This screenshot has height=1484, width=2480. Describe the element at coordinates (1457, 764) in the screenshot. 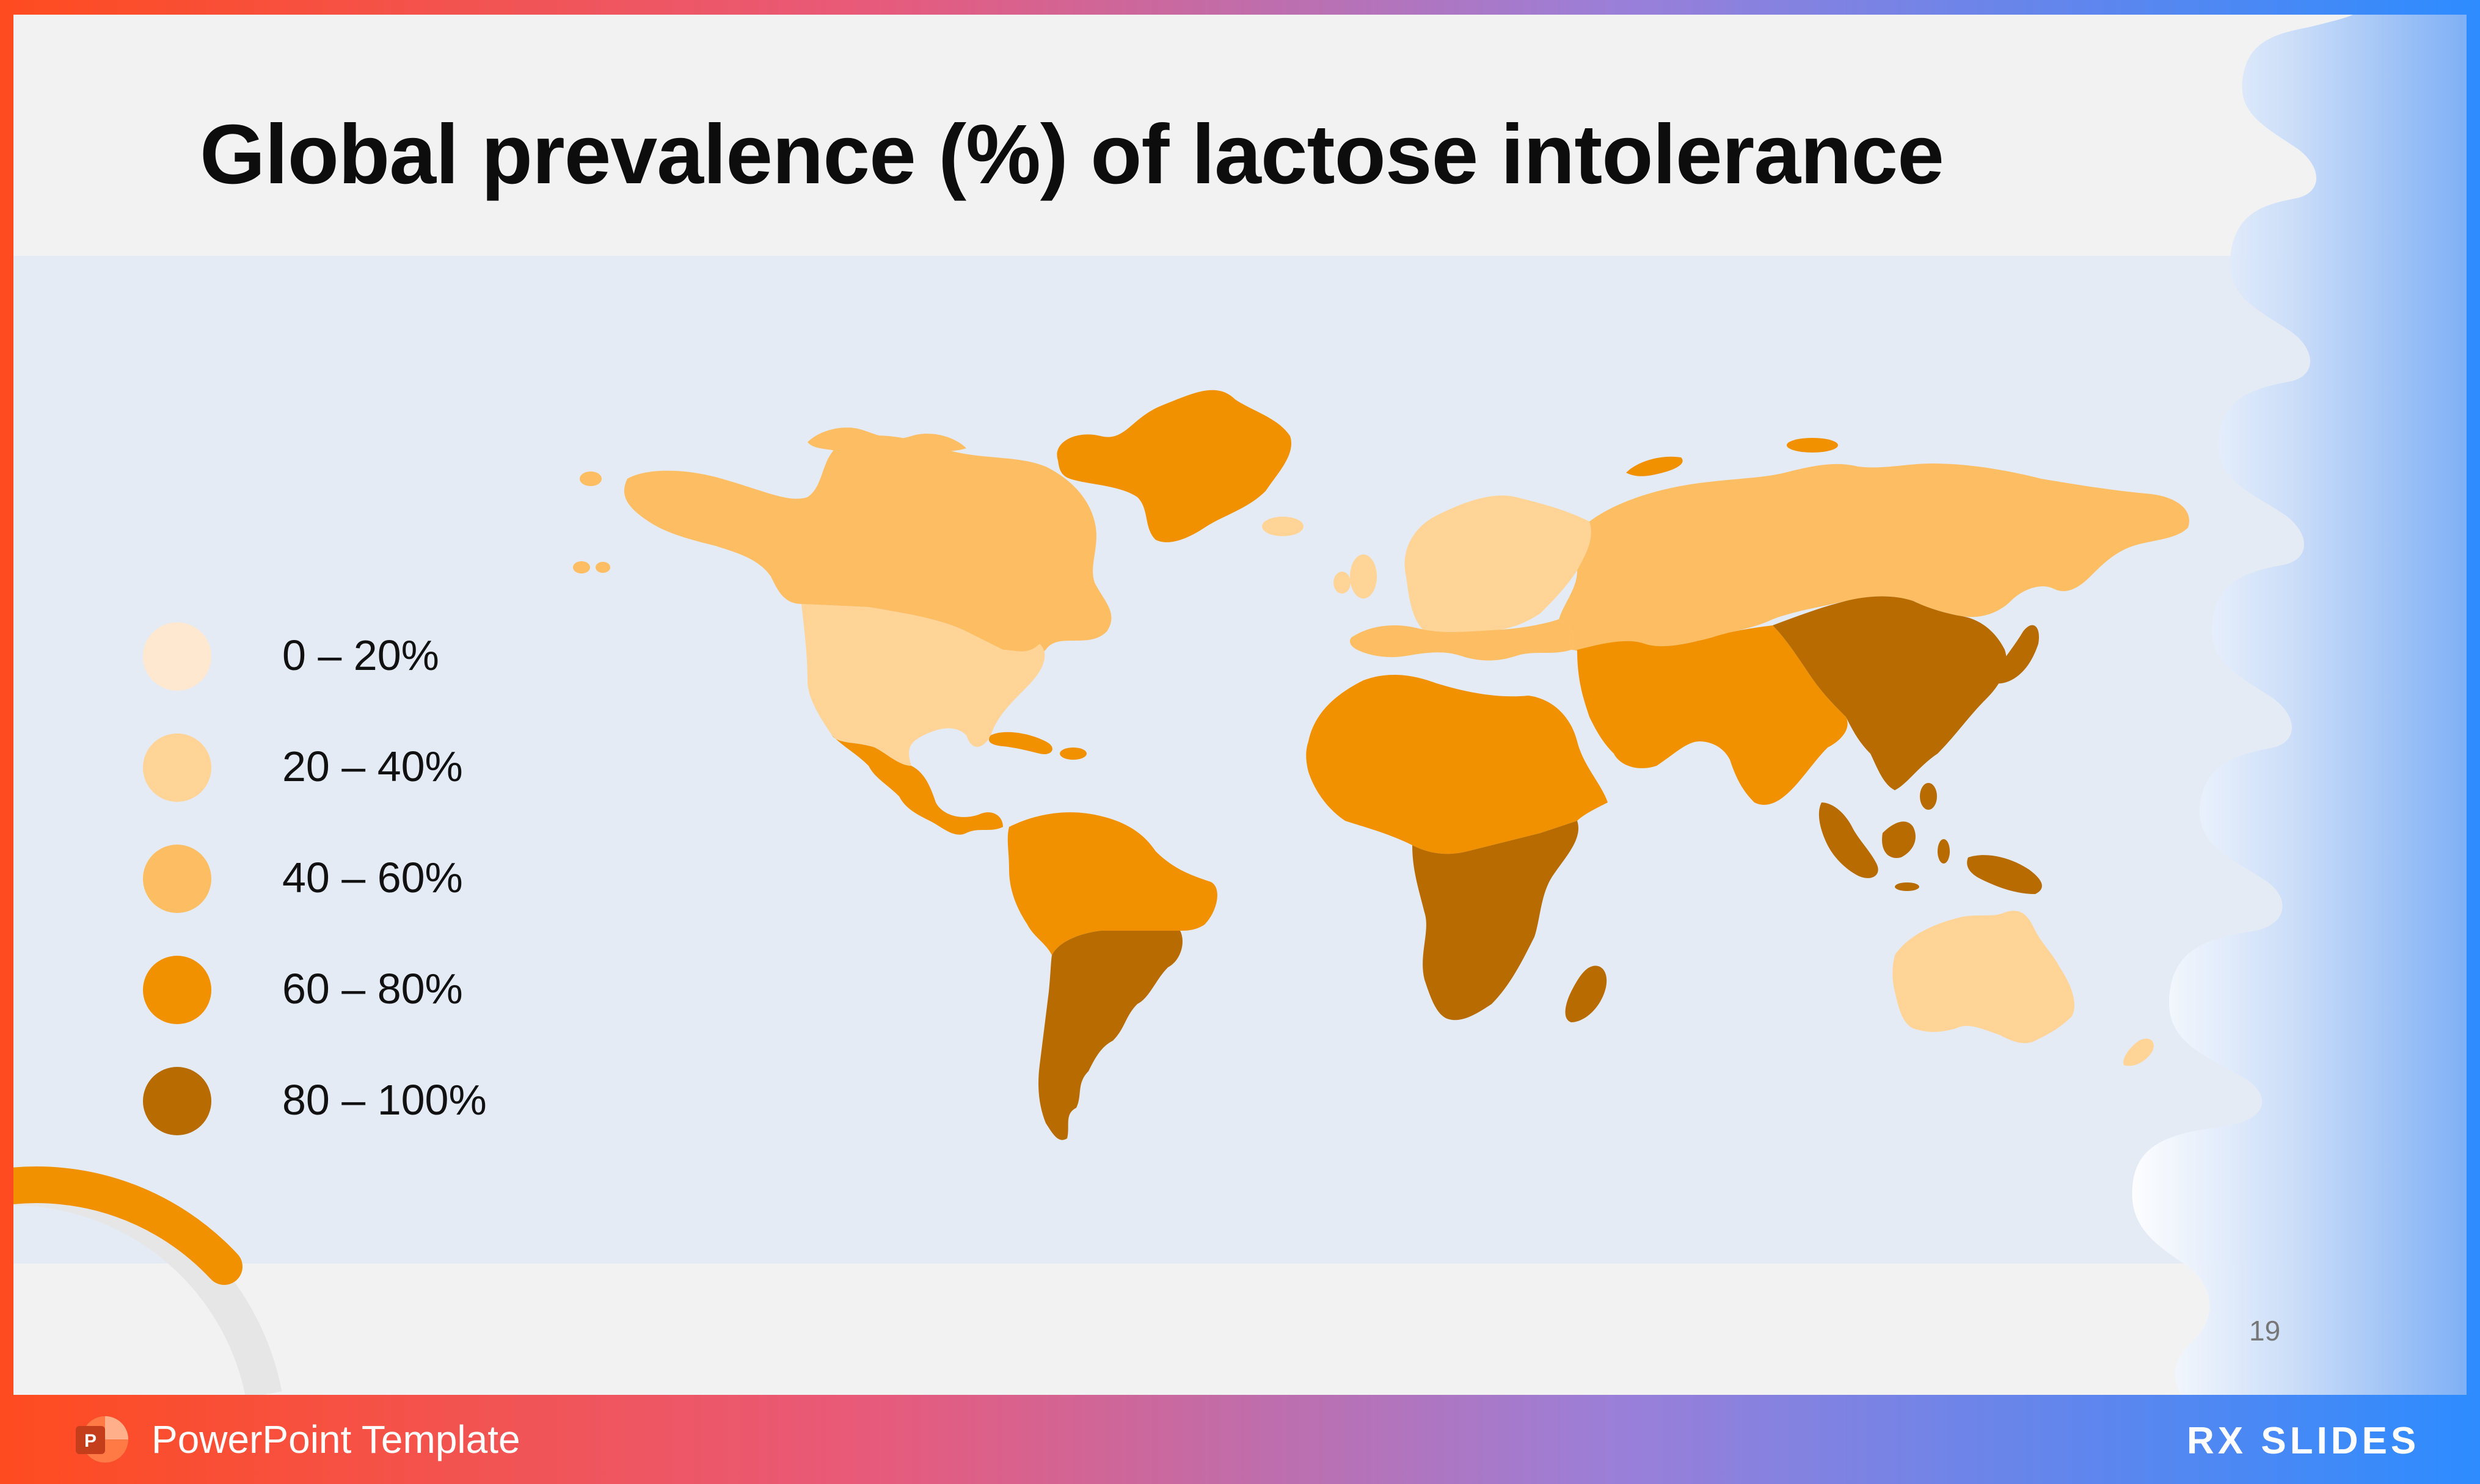

I see `region-africa-north` at that location.